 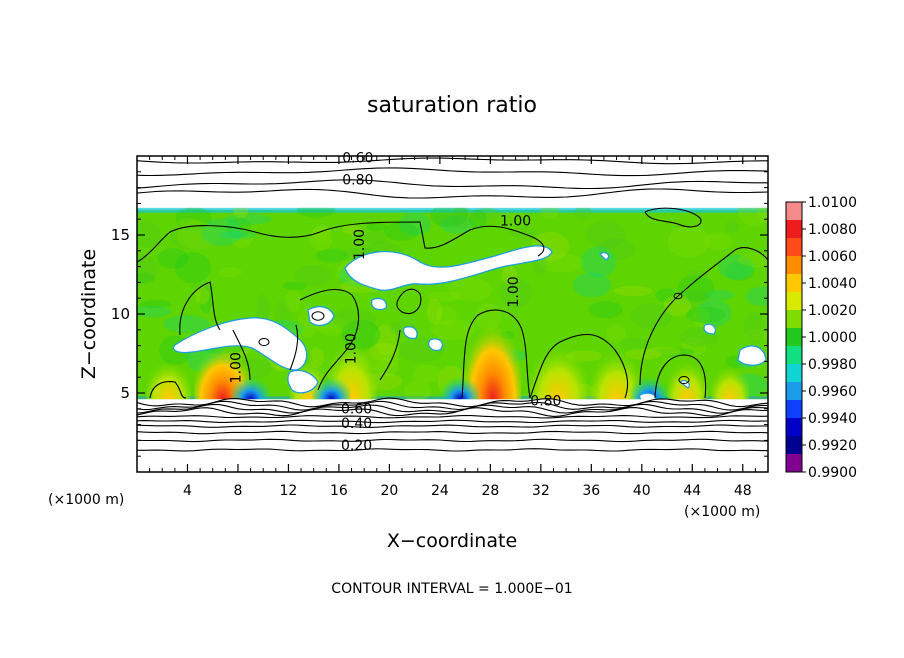 I want to click on clear-air-below, so click(x=452, y=435).